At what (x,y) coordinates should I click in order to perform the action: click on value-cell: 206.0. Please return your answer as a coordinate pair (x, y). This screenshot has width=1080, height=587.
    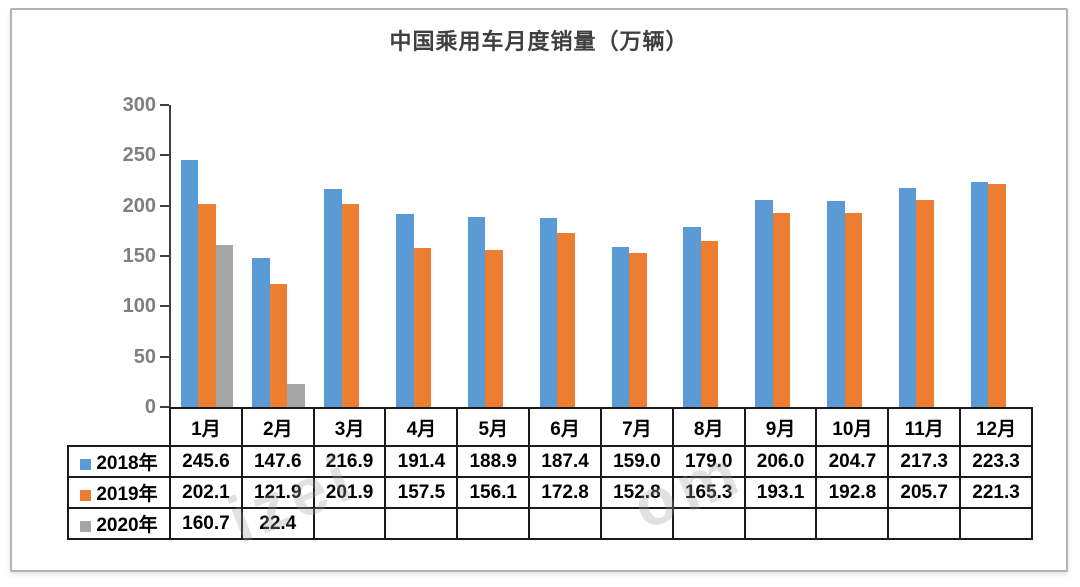
    Looking at the image, I should click on (780, 461).